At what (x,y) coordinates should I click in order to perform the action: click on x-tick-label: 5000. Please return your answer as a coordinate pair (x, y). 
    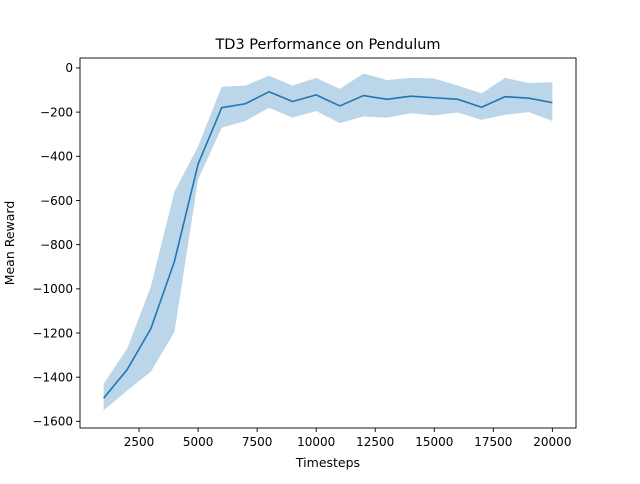
    Looking at the image, I should click on (198, 442).